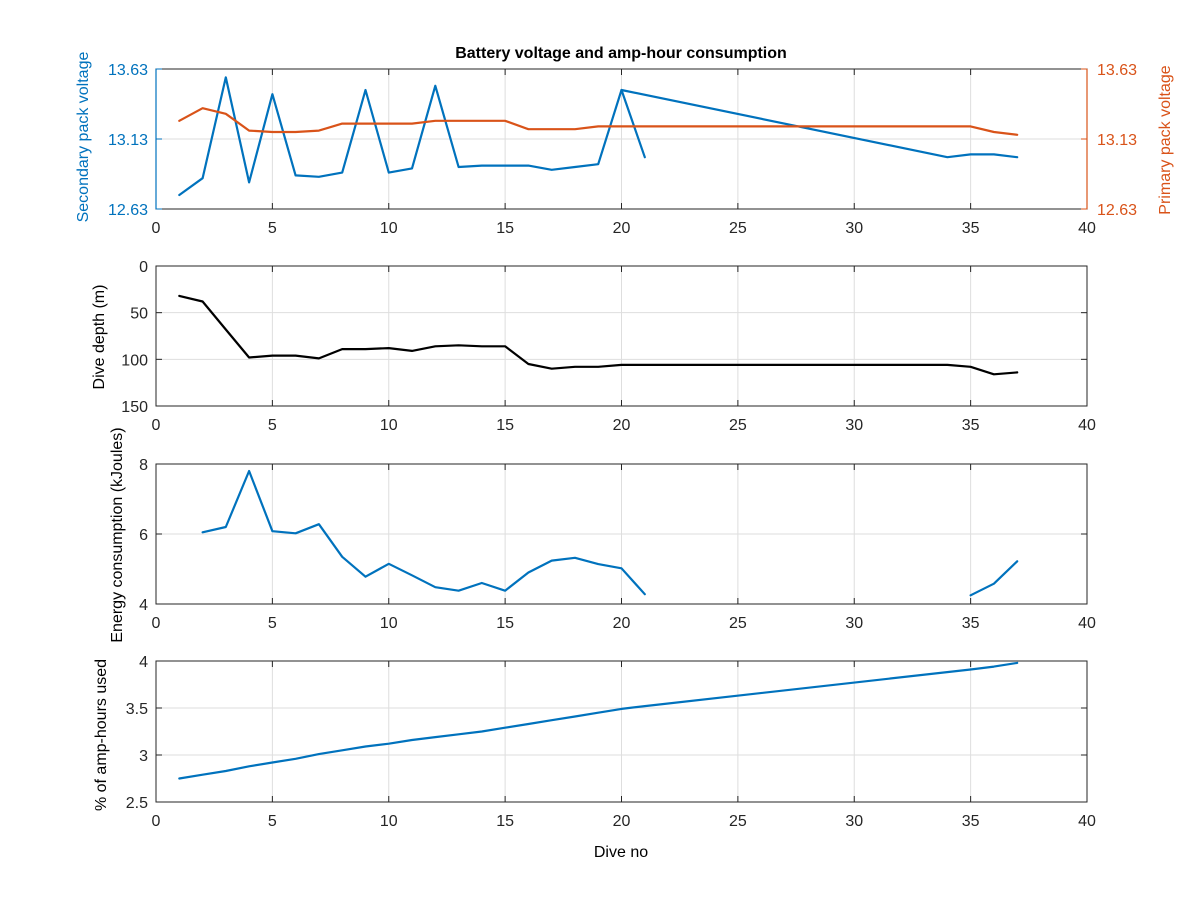 The width and height of the screenshot is (1200, 900). Describe the element at coordinates (1165, 139) in the screenshot. I see `ylabel-primary-voltage: Primary pack voltage` at that location.